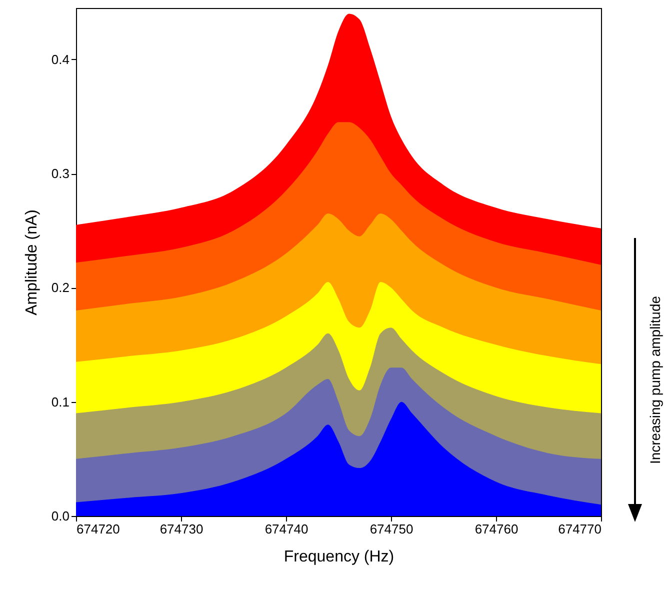 Image resolution: width=667 pixels, height=600 pixels. What do you see at coordinates (31, 263) in the screenshot?
I see `y-axis-title: Amplitude (nA)` at bounding box center [31, 263].